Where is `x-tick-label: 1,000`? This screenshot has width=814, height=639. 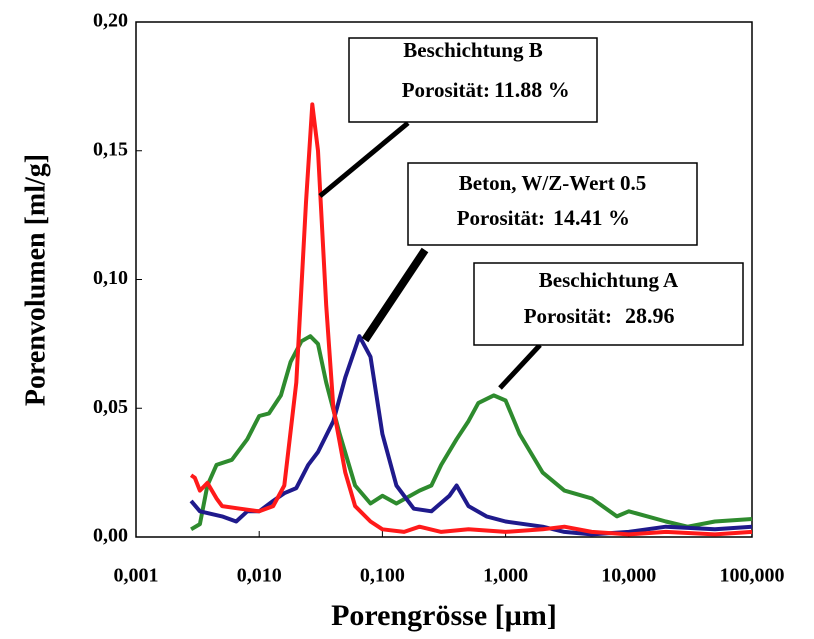
x-tick-label: 1,000 is located at coordinates (505, 576).